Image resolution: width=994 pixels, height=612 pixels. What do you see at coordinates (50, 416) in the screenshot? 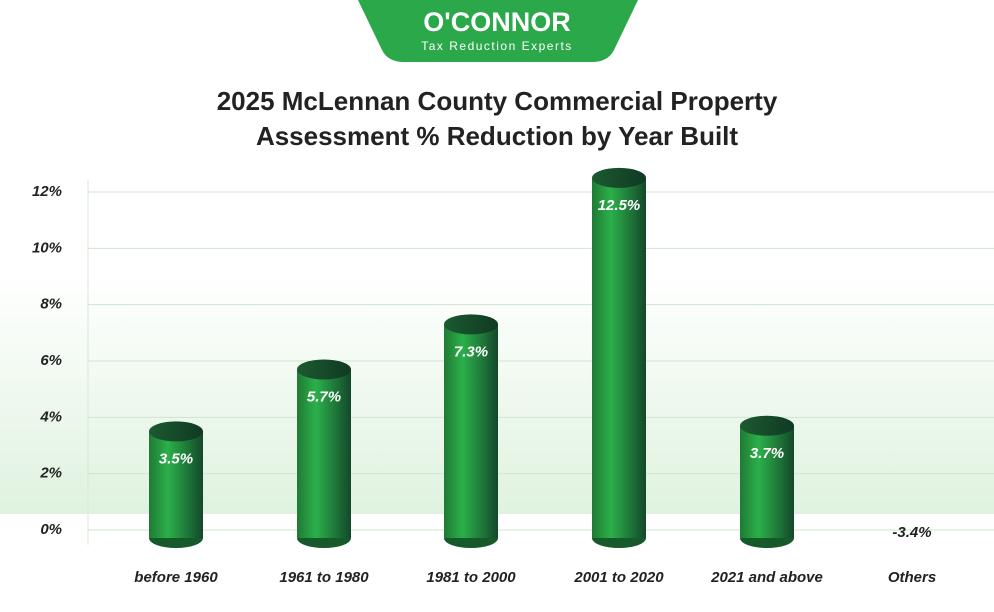
I see `y-tick-label: 4%` at bounding box center [50, 416].